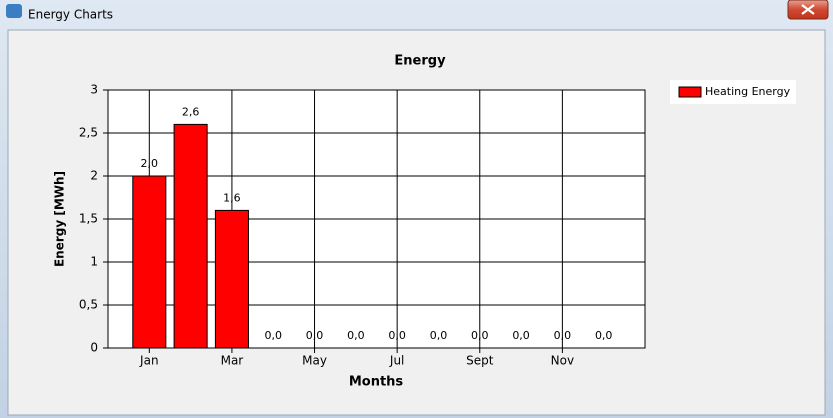 This screenshot has width=833, height=418. Describe the element at coordinates (748, 91) in the screenshot. I see `legend-label: Heating Energy` at that location.